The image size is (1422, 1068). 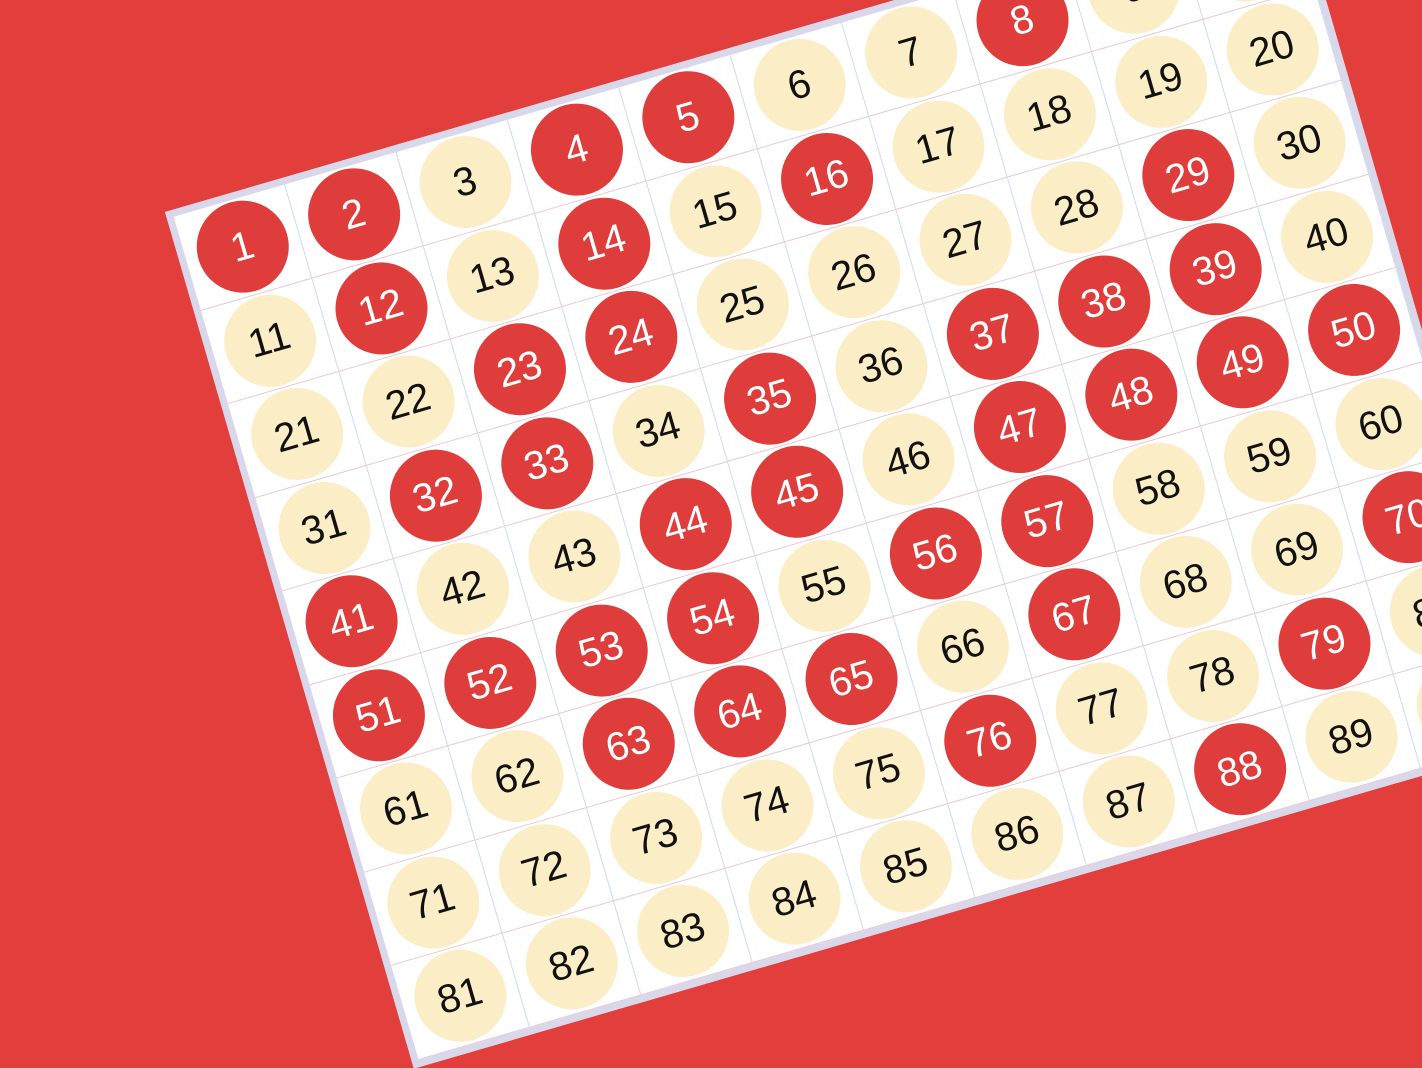 What do you see at coordinates (905, 866) in the screenshot?
I see `unmarked-number-ball: 85` at bounding box center [905, 866].